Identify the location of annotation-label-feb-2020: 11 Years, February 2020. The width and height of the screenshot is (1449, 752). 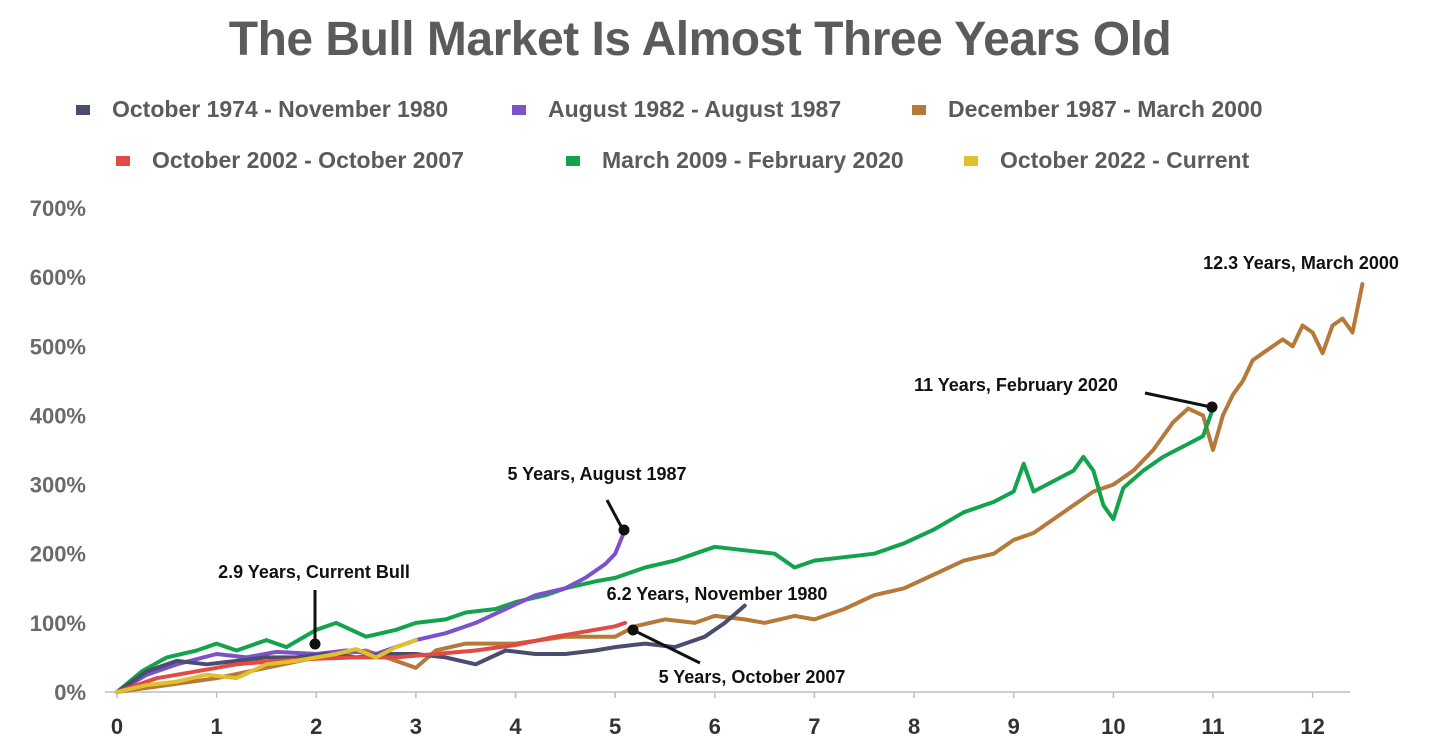
(1016, 385).